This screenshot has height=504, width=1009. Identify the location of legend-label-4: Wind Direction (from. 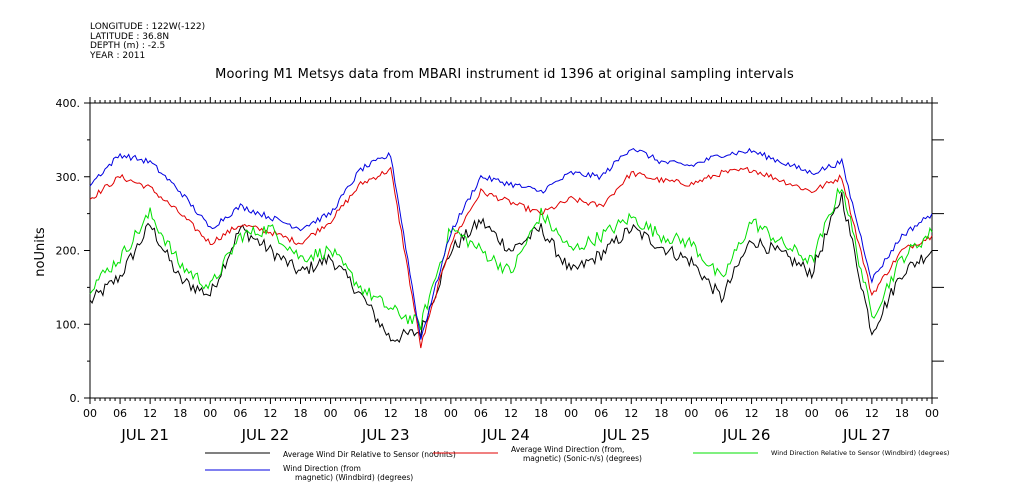
(322, 468).